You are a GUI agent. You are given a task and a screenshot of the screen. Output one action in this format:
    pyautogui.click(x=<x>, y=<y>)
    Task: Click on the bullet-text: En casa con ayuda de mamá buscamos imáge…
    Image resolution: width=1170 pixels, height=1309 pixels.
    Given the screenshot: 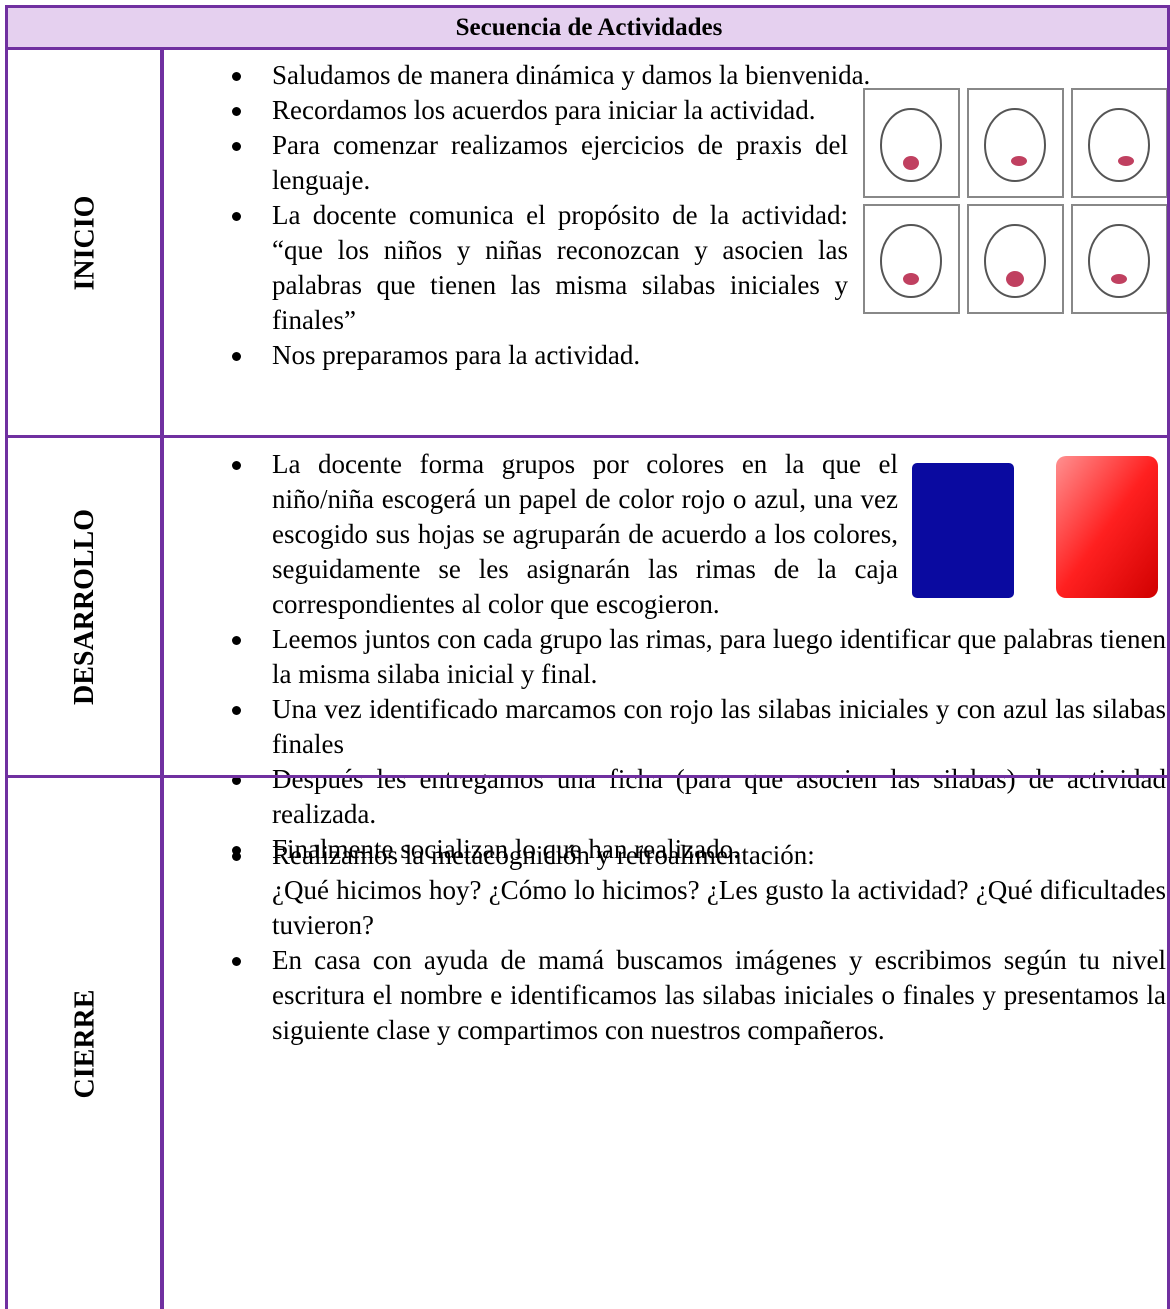 What is the action you would take?
    pyautogui.click(x=719, y=995)
    